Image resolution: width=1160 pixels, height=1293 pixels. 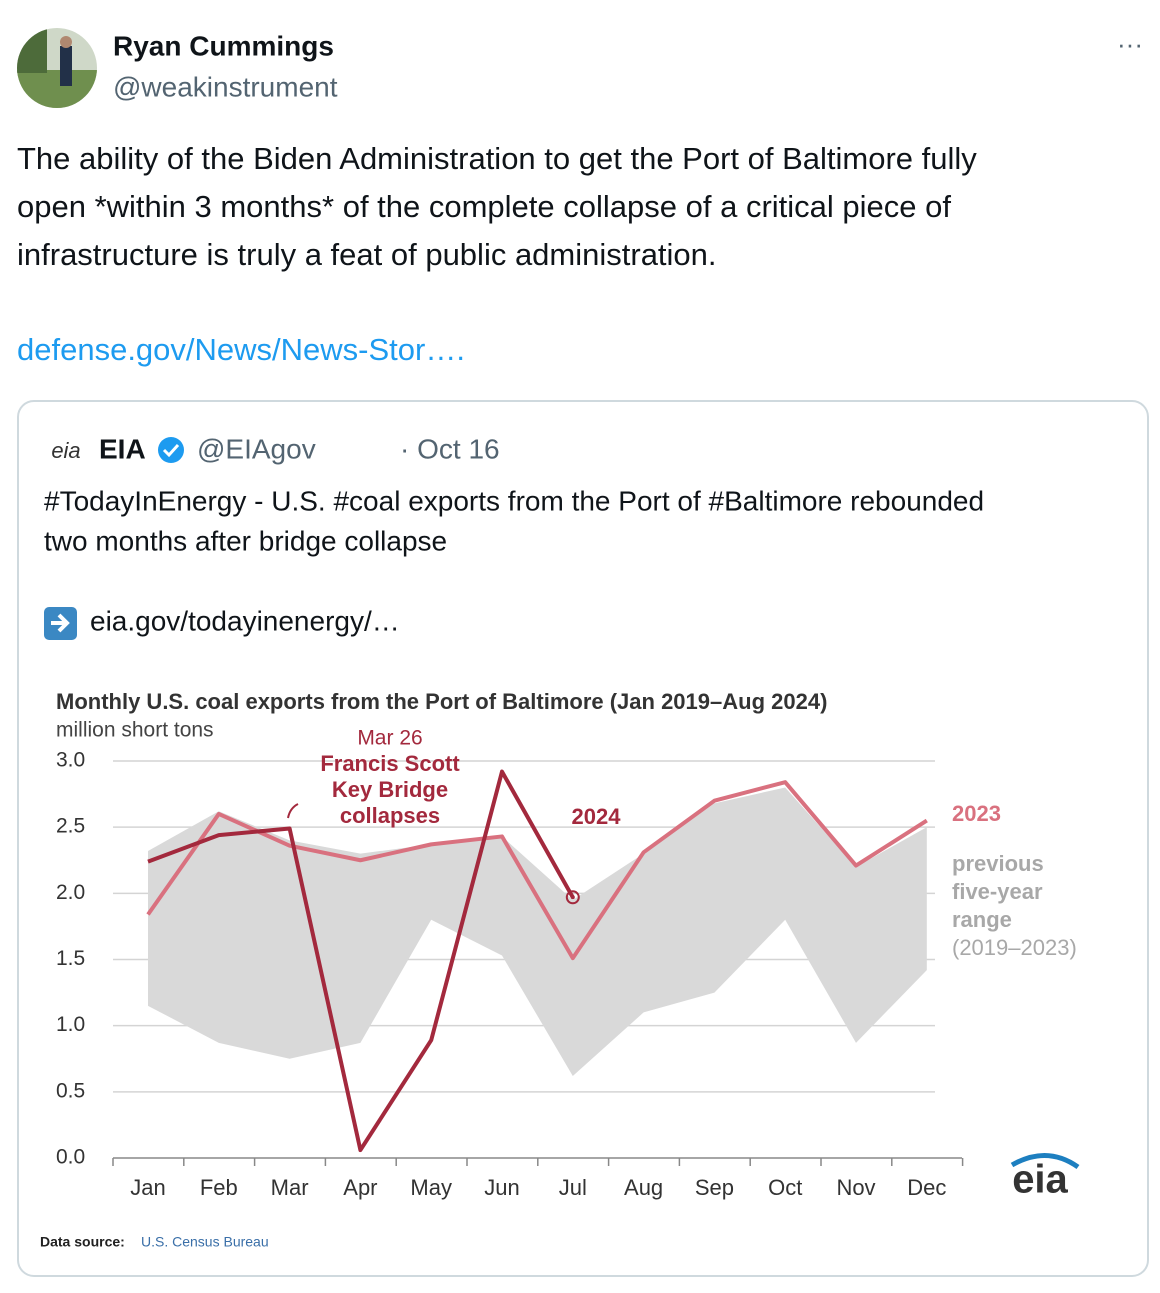 I want to click on quote-date: · Oct 16, so click(x=450, y=448).